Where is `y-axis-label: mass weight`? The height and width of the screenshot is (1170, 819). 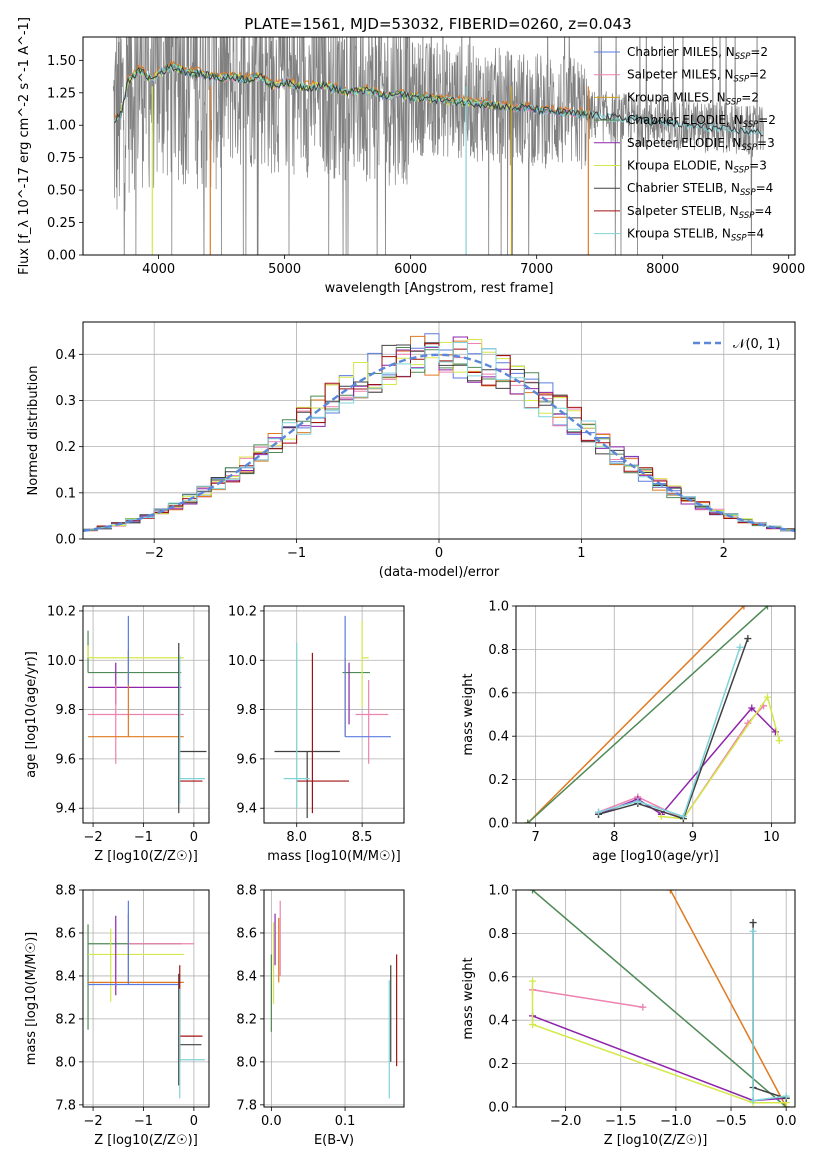
y-axis-label: mass weight is located at coordinates (468, 714).